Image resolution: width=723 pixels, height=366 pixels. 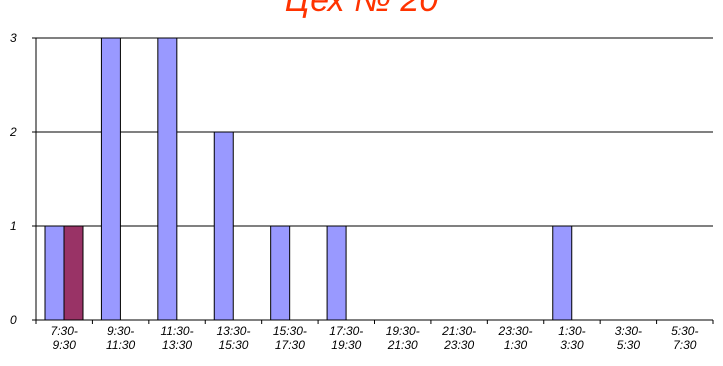 I want to click on y-tick-label-1: 1, so click(x=13, y=226).